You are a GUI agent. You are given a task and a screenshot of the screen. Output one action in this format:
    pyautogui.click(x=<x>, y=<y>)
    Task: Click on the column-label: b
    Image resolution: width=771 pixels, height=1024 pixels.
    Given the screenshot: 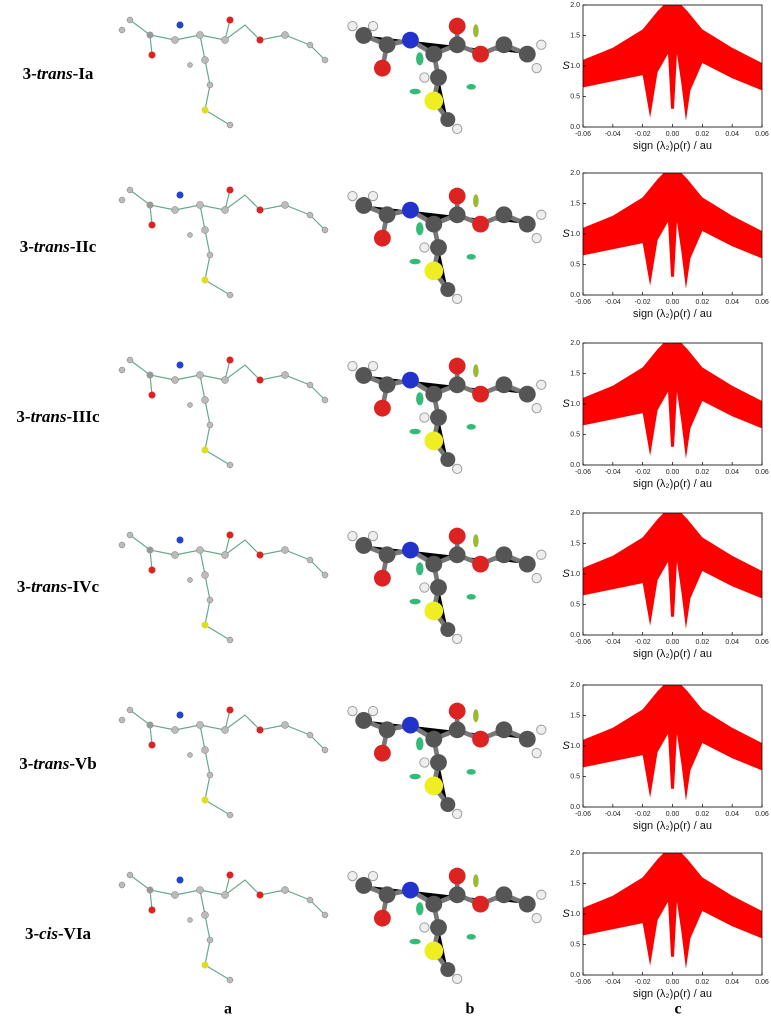 What is the action you would take?
    pyautogui.click(x=470, y=1009)
    